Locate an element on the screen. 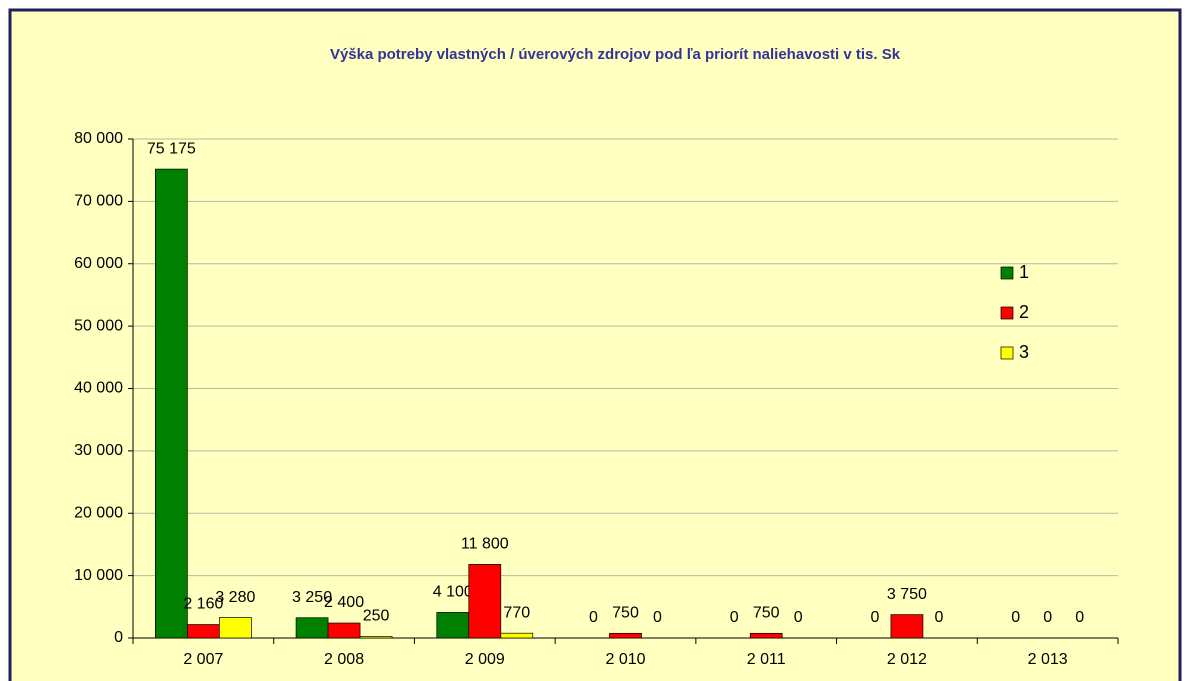  value-label: 3 750 is located at coordinates (907, 594).